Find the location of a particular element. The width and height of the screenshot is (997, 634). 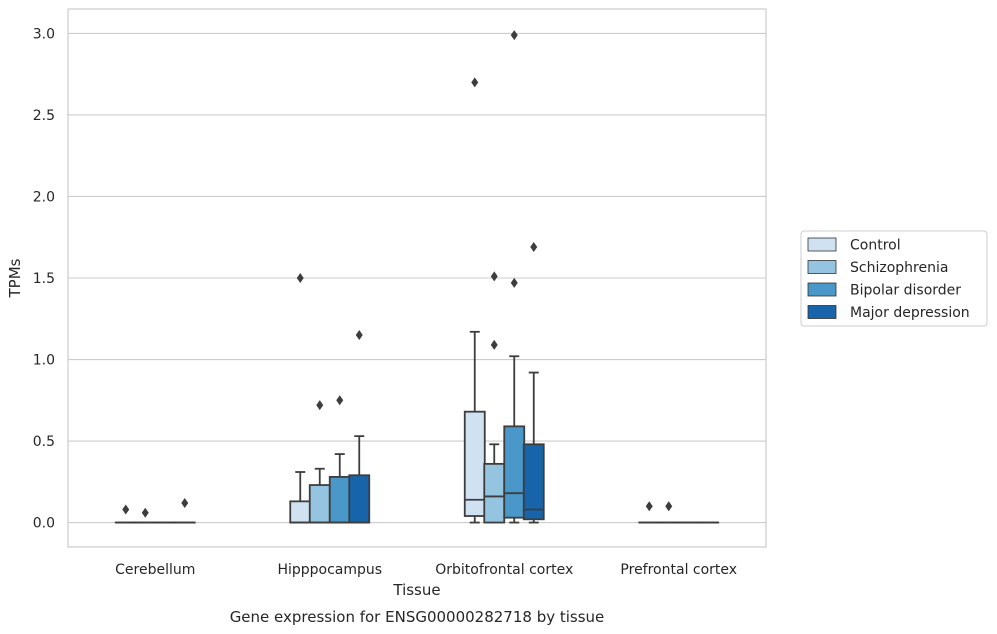

x-tick-label: Cerebellum is located at coordinates (155, 570).